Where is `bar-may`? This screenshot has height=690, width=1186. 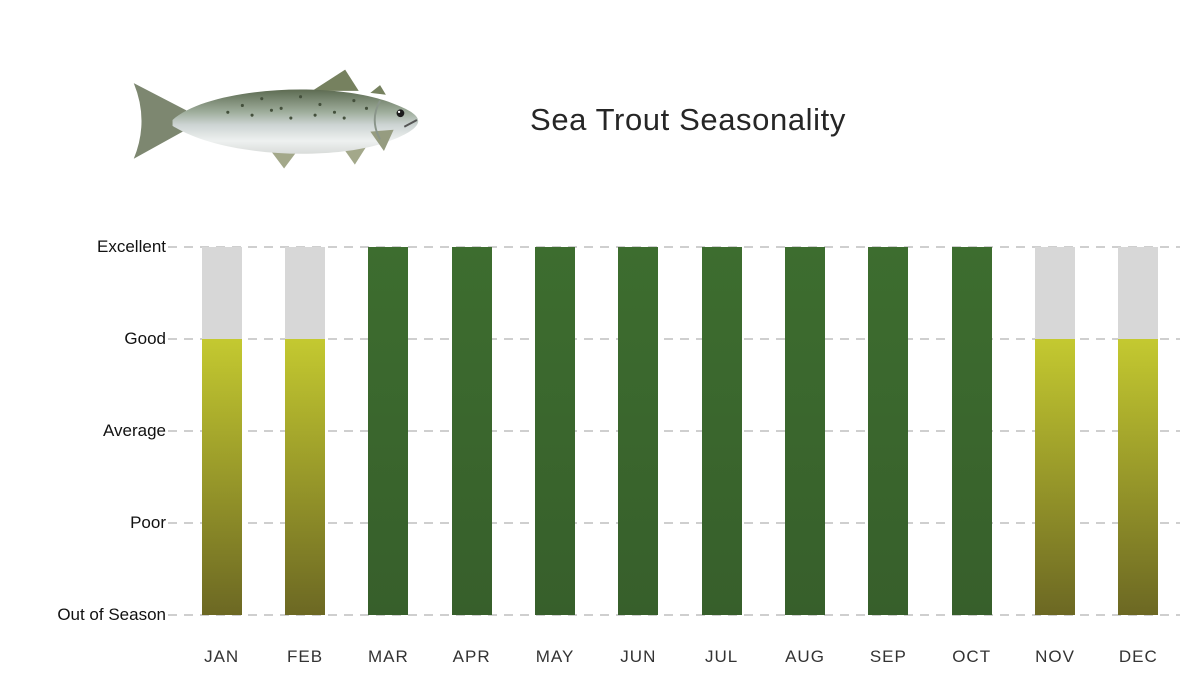 bar-may is located at coordinates (555, 431).